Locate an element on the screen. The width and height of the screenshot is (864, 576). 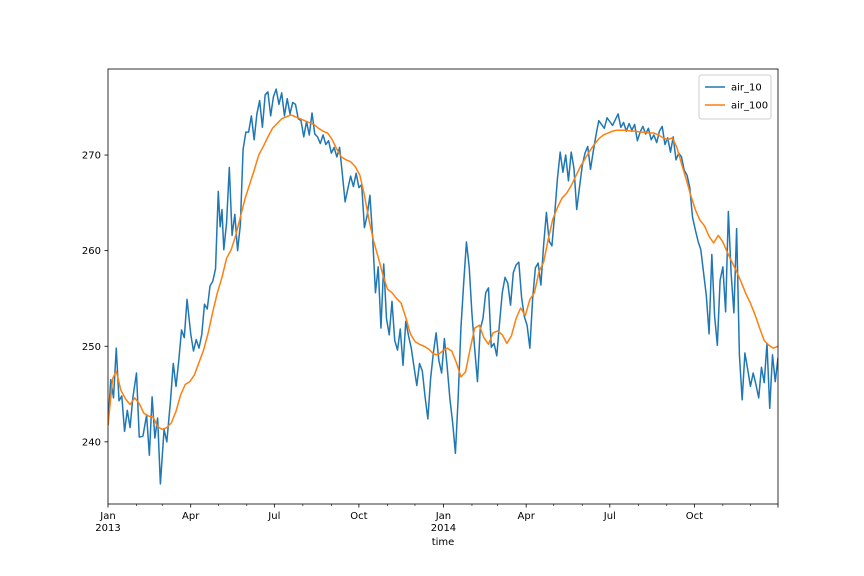
legend: air_10 air_100 is located at coordinates (735, 97).